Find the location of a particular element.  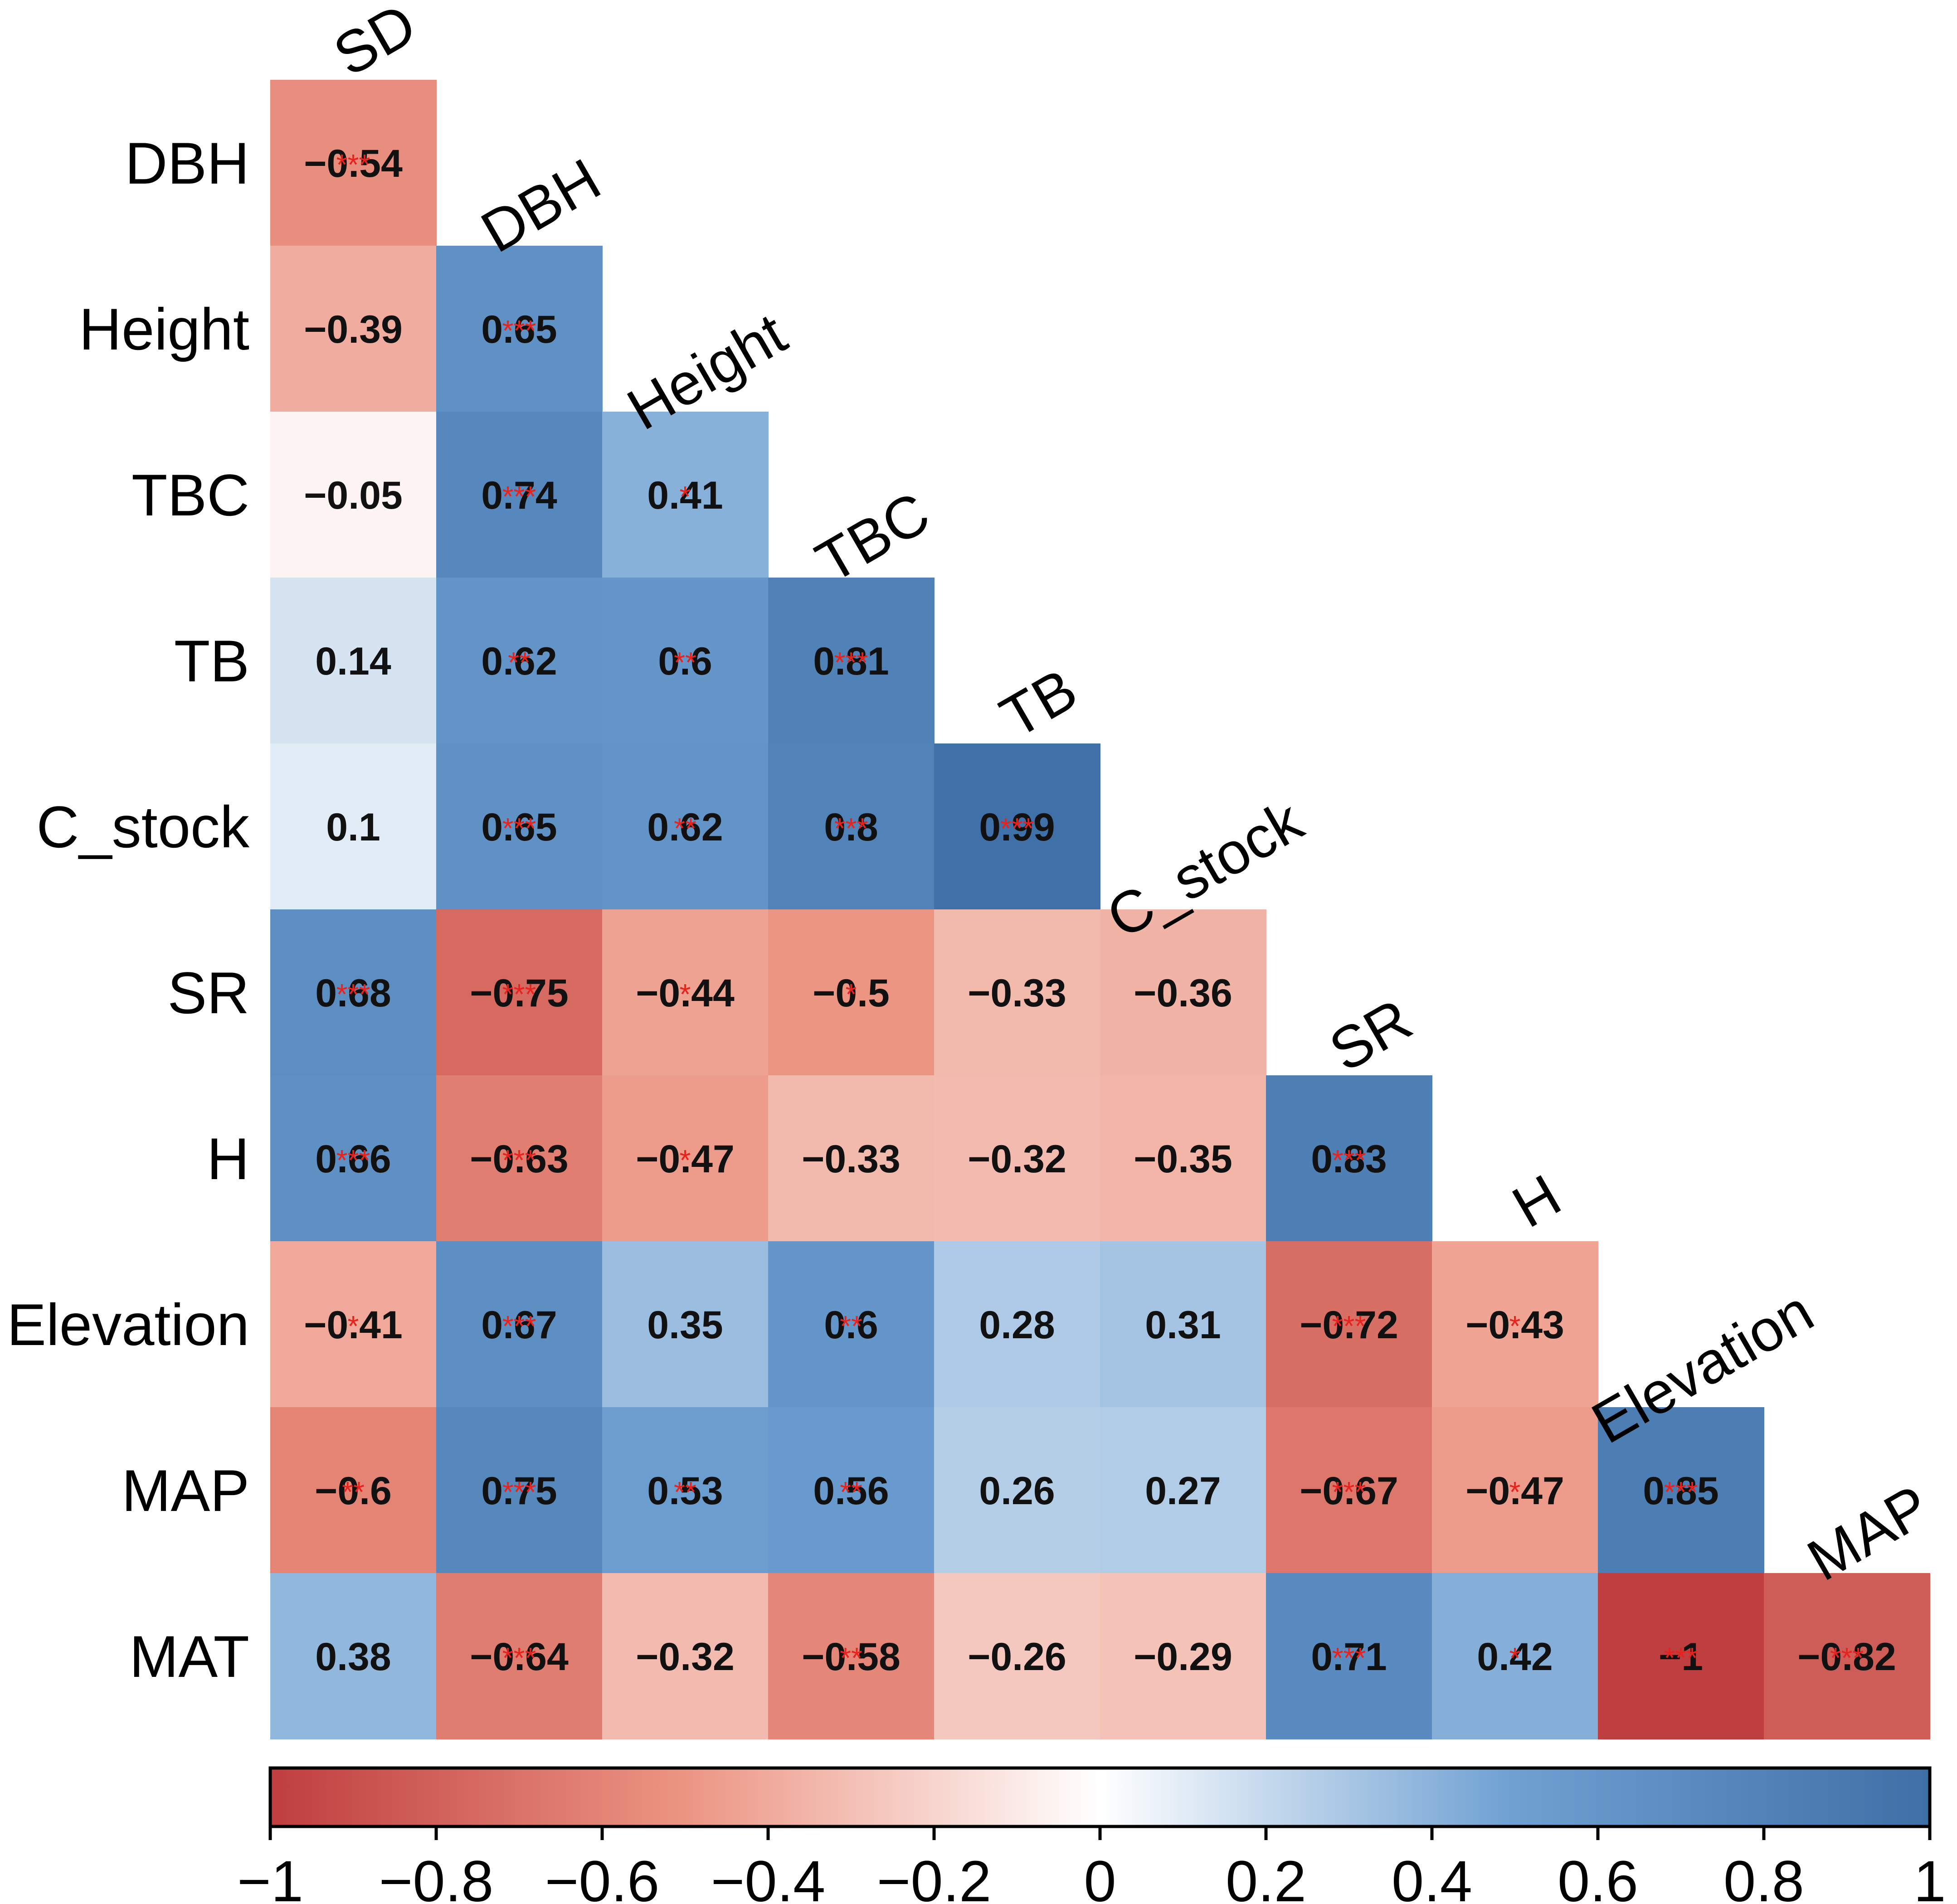

cell-value: 0.53 is located at coordinates (685, 1491).